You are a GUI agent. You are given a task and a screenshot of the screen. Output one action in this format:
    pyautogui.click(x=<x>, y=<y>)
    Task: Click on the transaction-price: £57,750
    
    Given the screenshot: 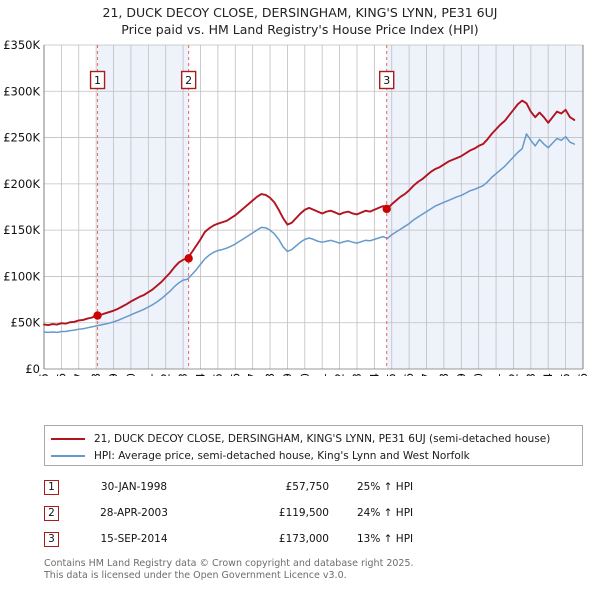 What is the action you would take?
    pyautogui.click(x=307, y=487)
    